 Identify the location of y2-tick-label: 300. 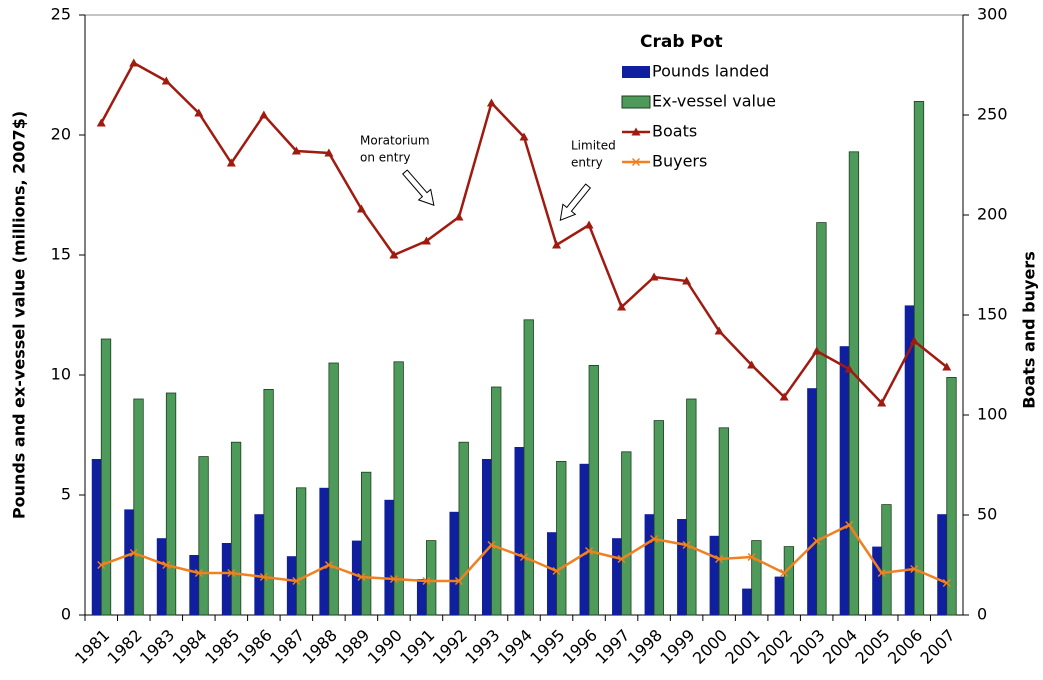
(992, 14).